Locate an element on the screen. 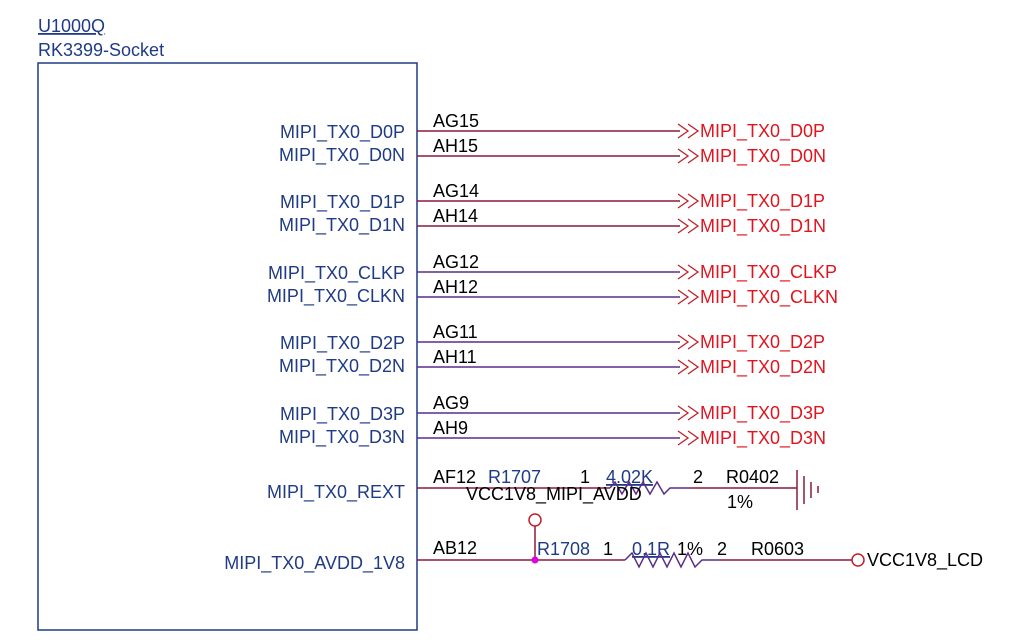  pin-row: MIPI_TX0_D0P AG15 MIPI_TX0_D0P is located at coordinates (552, 127).